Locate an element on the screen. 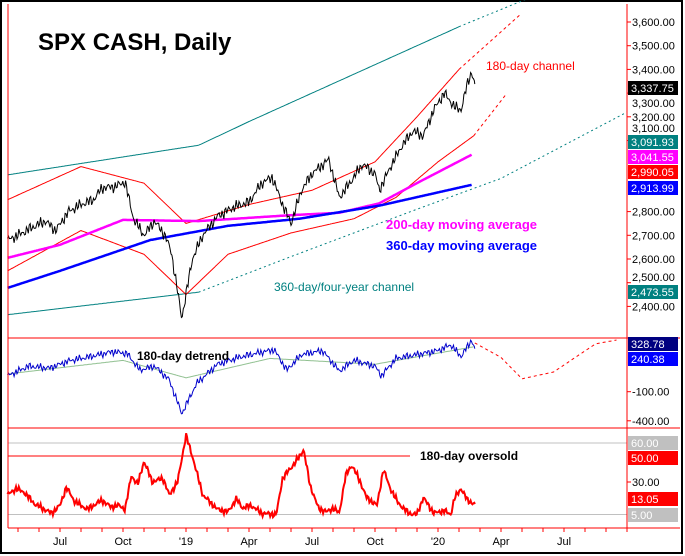 The image size is (685, 556). y-tick-label: 3,100.00 is located at coordinates (653, 129).